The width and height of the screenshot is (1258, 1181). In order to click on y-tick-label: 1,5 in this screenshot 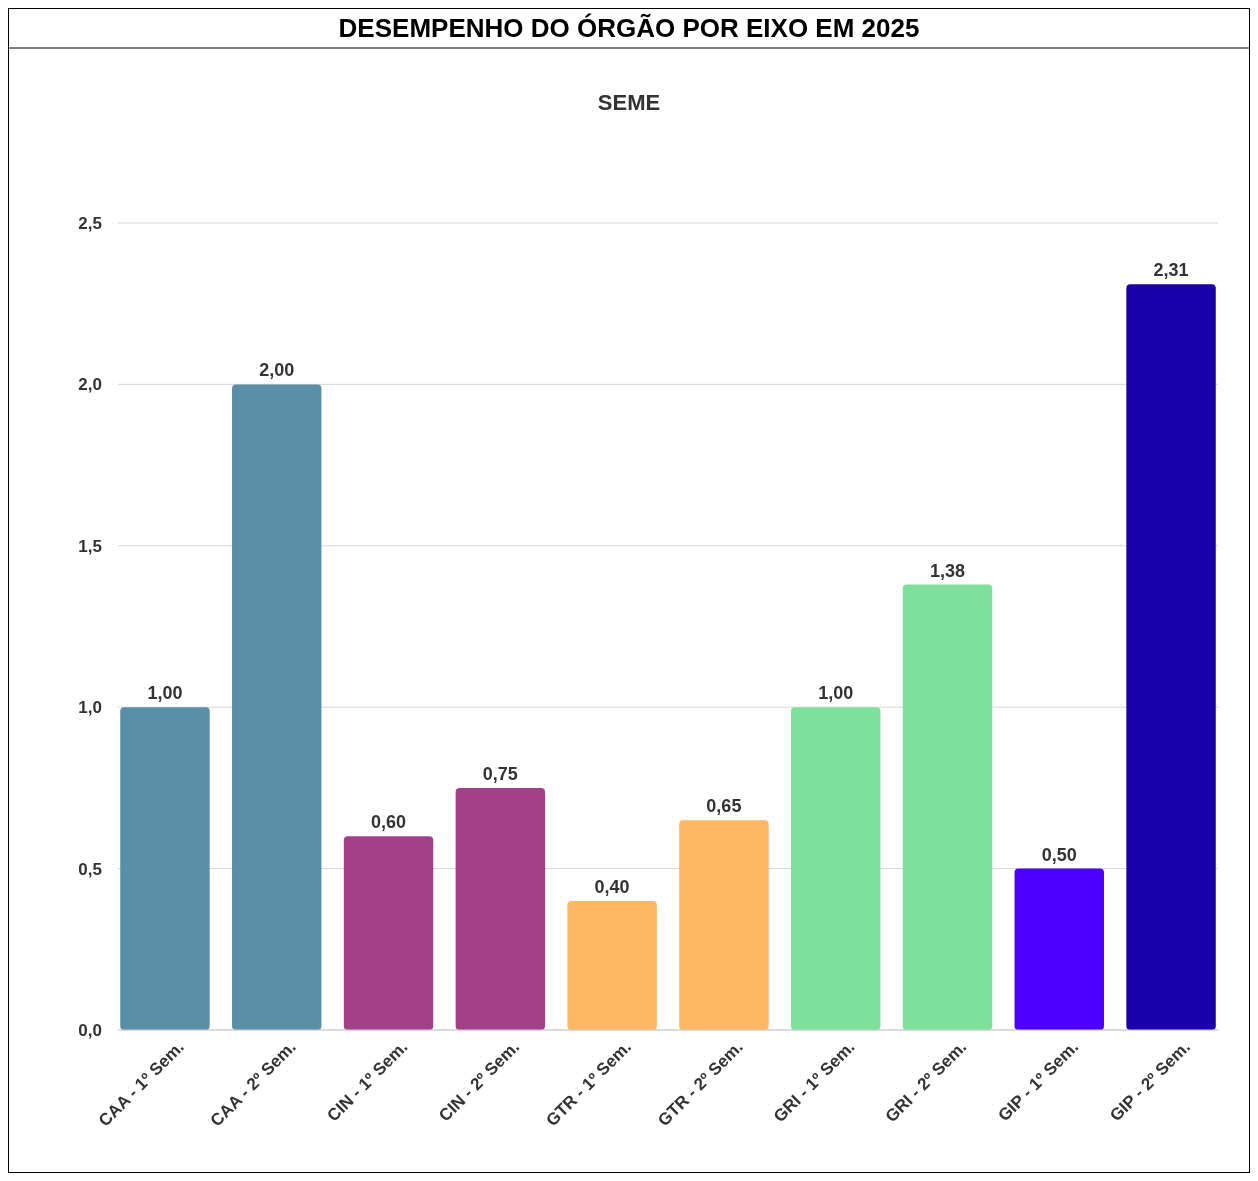, I will do `click(90, 546)`.